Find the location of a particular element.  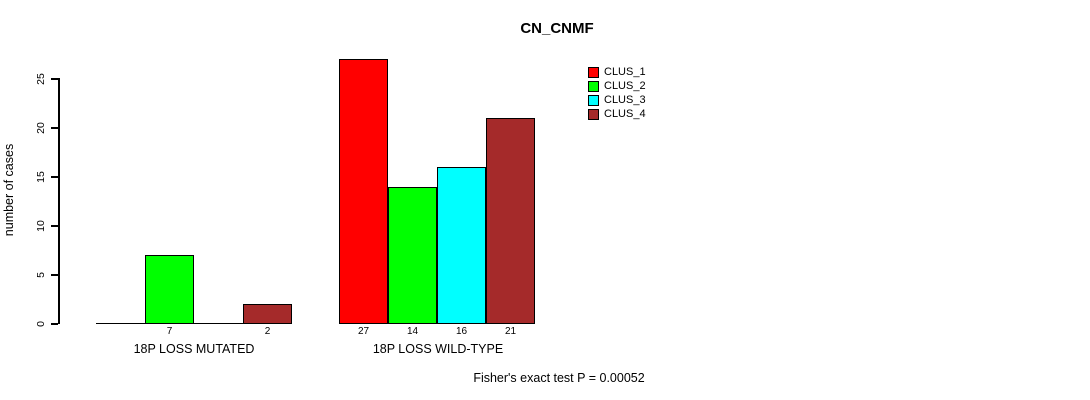

bar-clus_4-group2 is located at coordinates (510, 221).